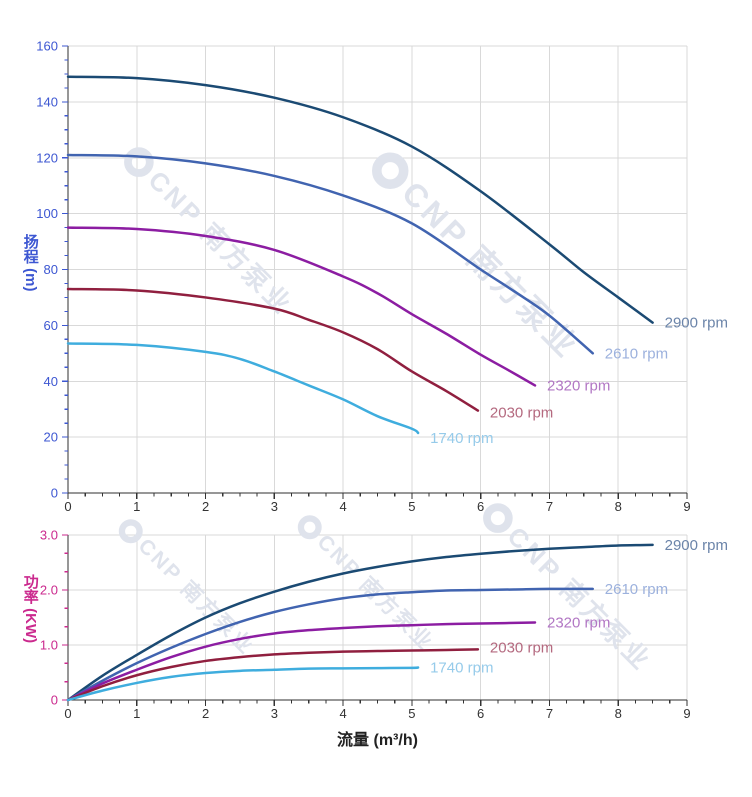  I want to click on y-tick-label: 120, so click(47, 157).